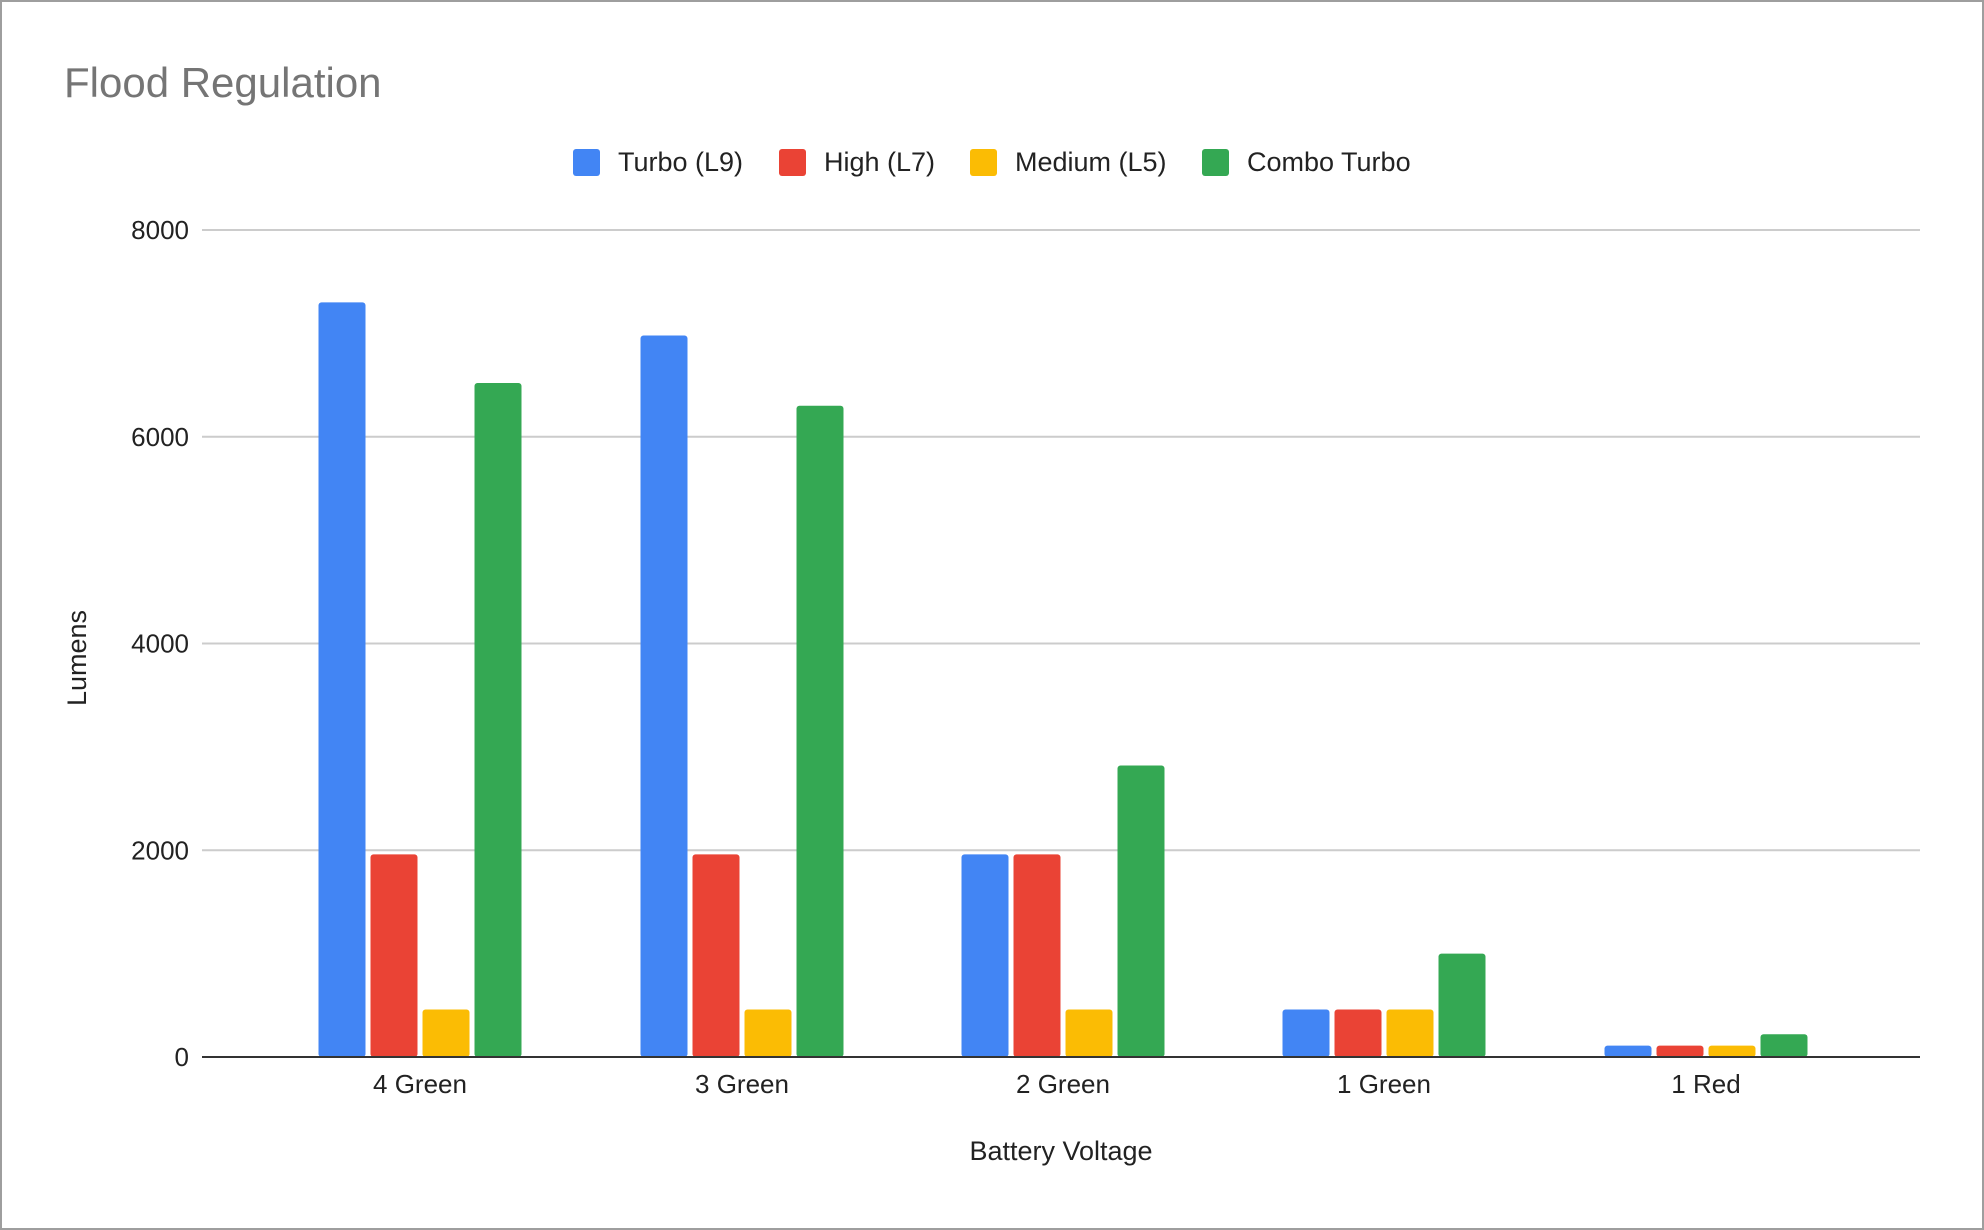 The image size is (1984, 1230). What do you see at coordinates (182, 1057) in the screenshot?
I see `y-tick-label: 0` at bounding box center [182, 1057].